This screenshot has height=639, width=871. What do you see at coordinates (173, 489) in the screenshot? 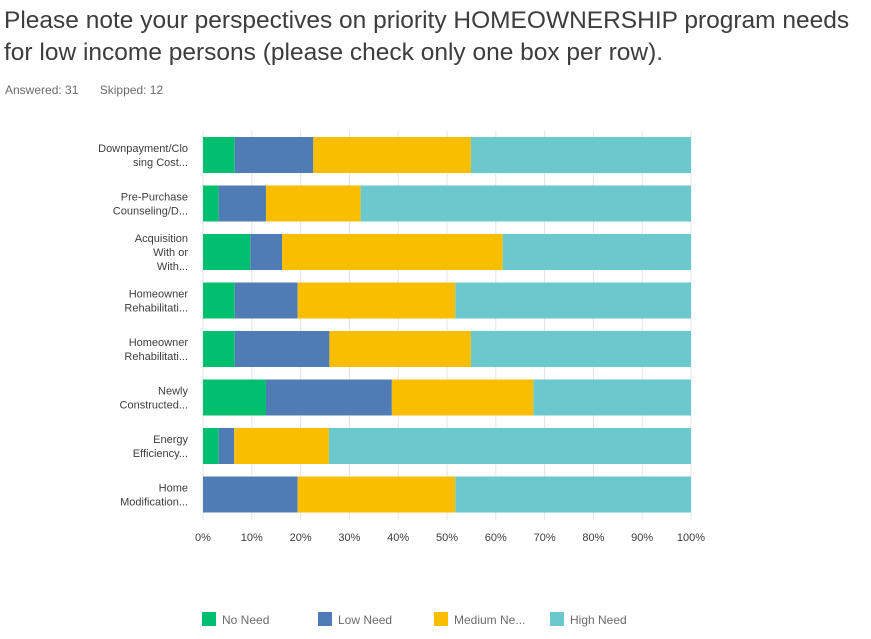
I see `category-label: Home` at bounding box center [173, 489].